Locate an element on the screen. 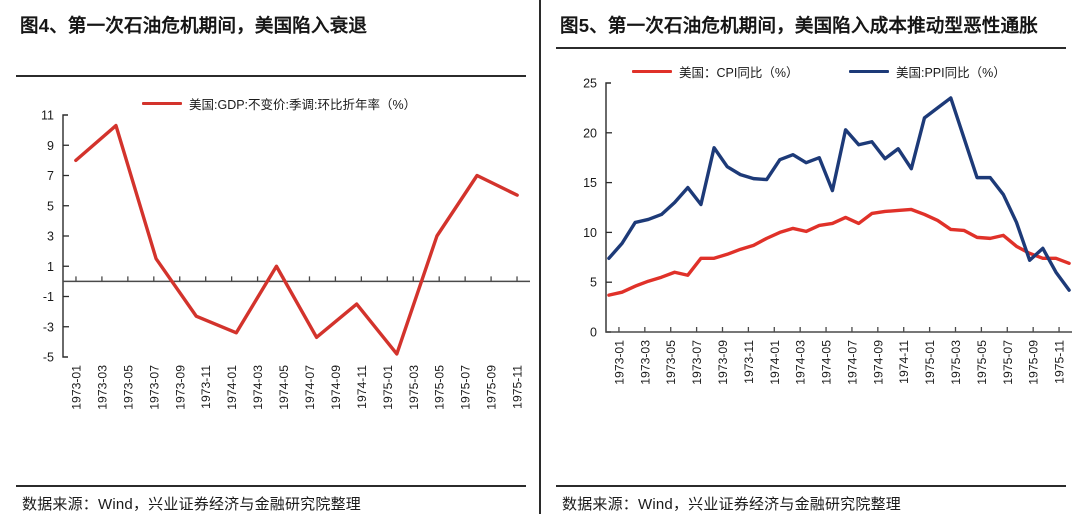  left-panel-title: 图4、第一次石油危机期间，美国陷入衰退 is located at coordinates (194, 25).